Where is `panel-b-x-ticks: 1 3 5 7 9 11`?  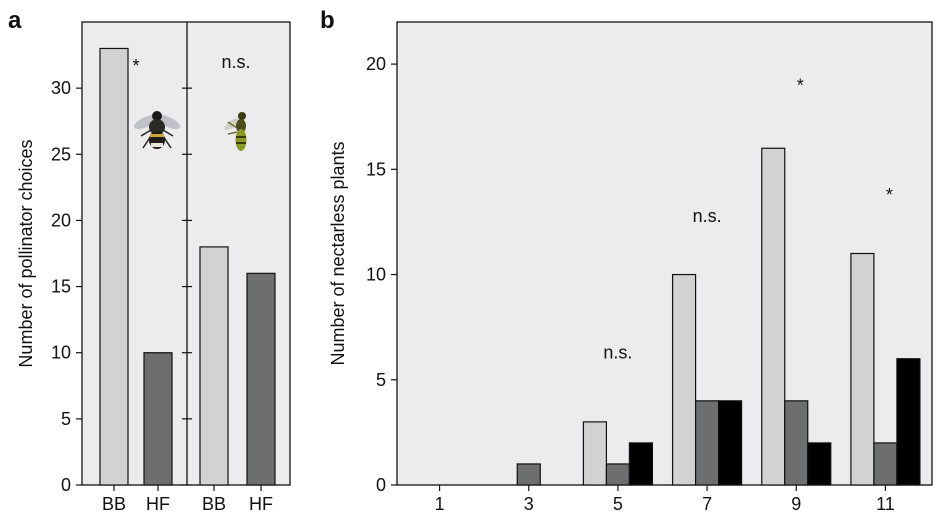 panel-b-x-ticks: 1 3 5 7 9 11 is located at coordinates (665, 499).